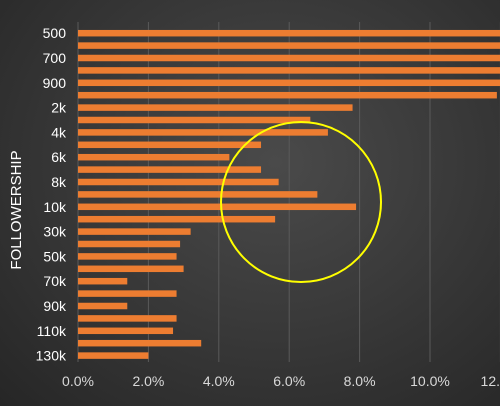 This screenshot has width=500, height=406. Describe the element at coordinates (55, 306) in the screenshot. I see `y-tick-label: 90k` at that location.